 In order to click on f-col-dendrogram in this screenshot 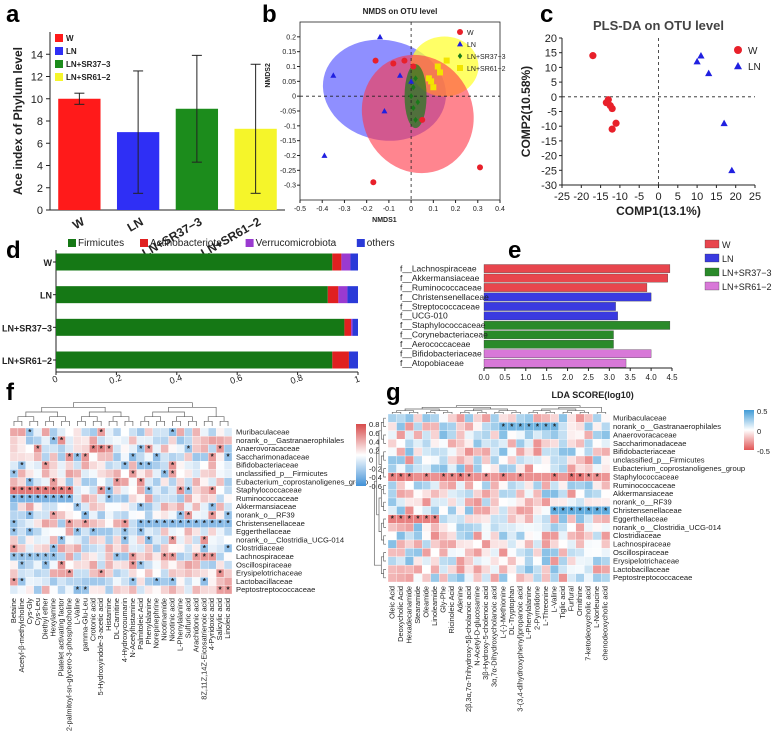, I will do `click(184, 419)`.